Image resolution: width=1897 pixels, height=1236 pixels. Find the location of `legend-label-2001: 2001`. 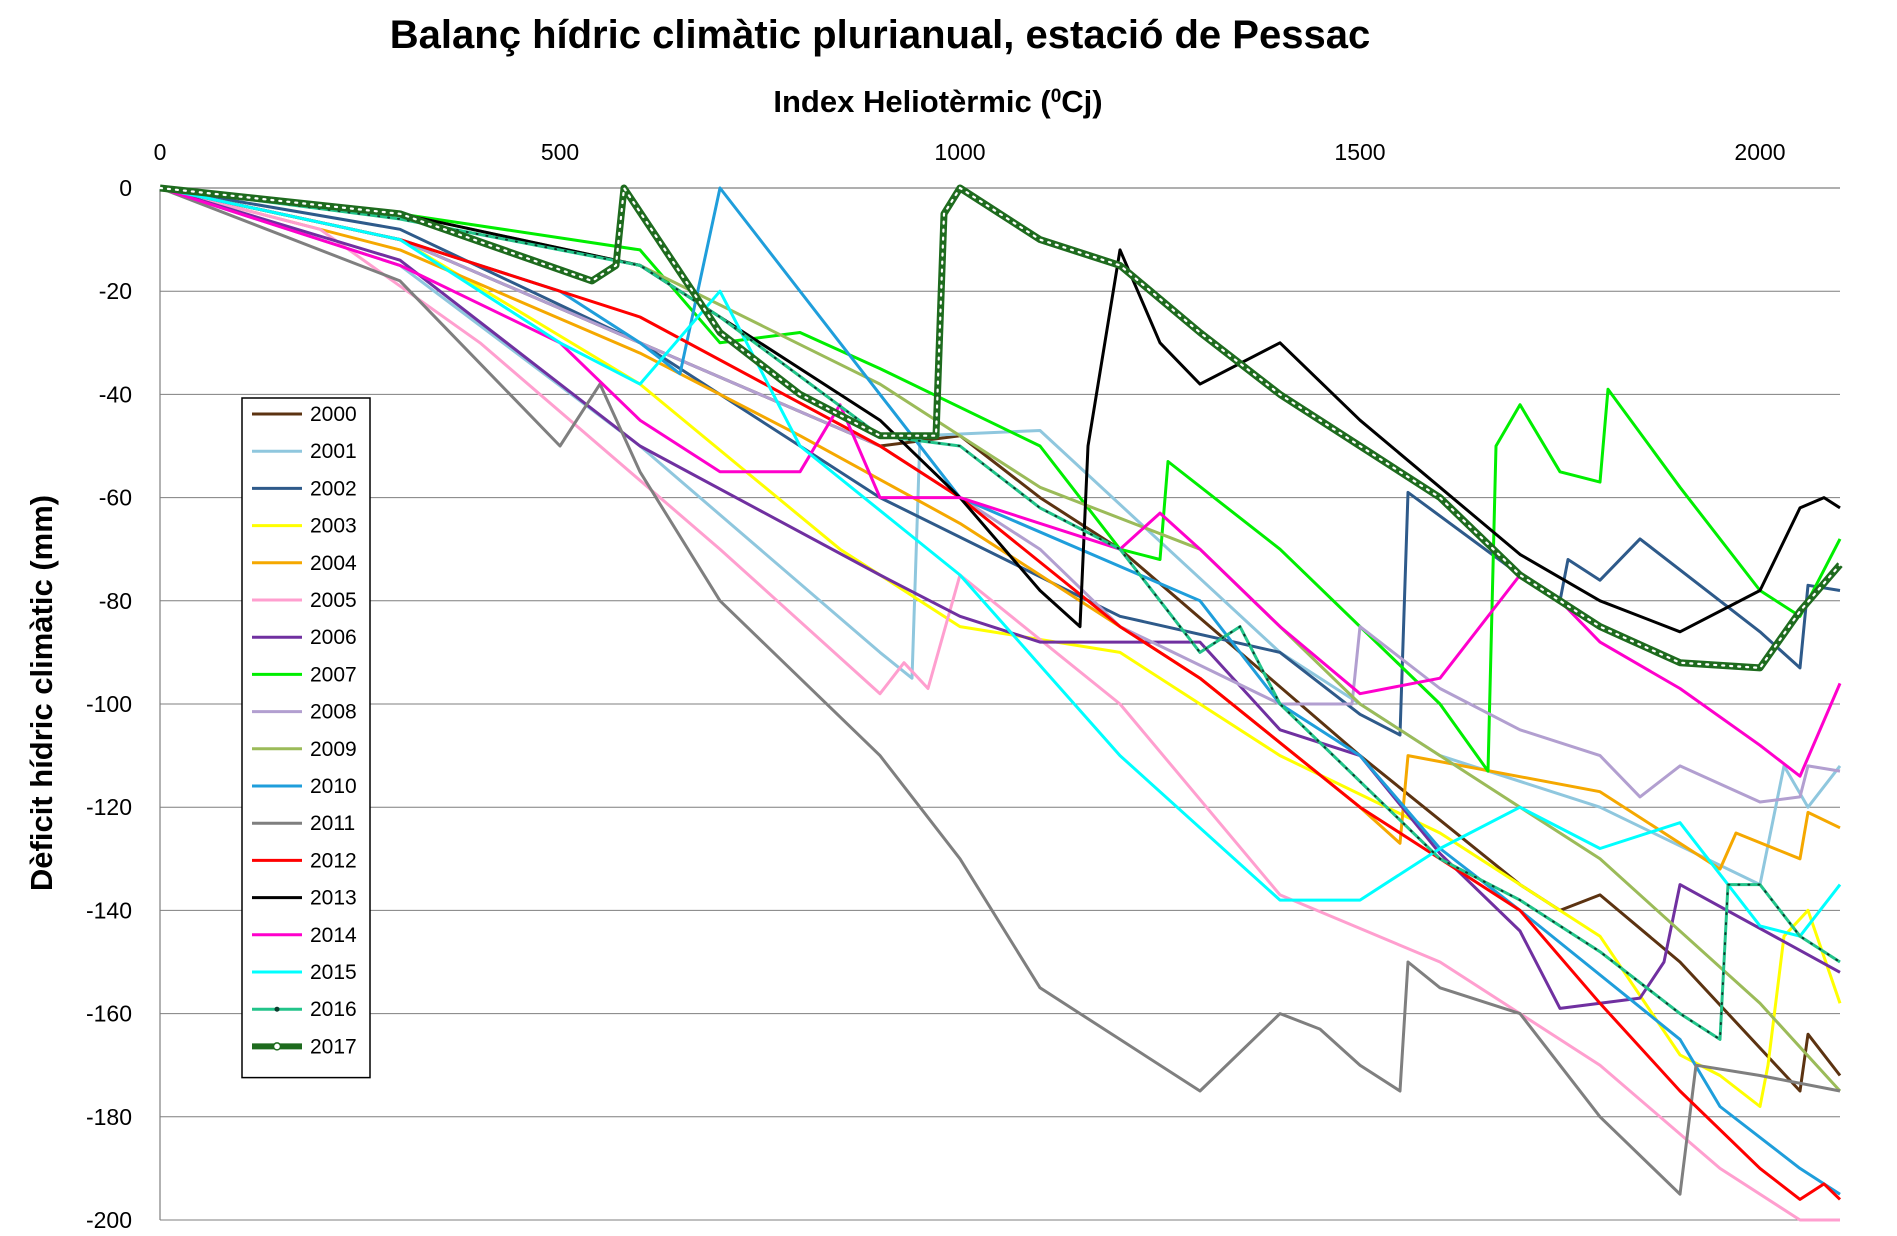

legend-label-2001: 2001 is located at coordinates (333, 451).